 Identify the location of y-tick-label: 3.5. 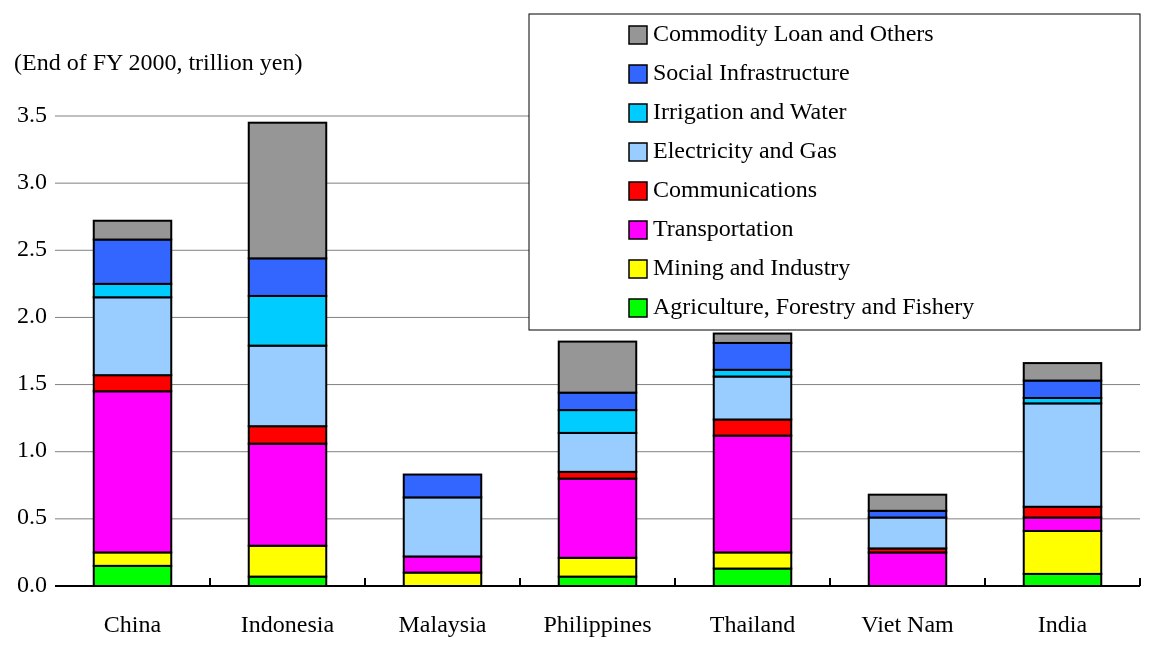
(32, 113).